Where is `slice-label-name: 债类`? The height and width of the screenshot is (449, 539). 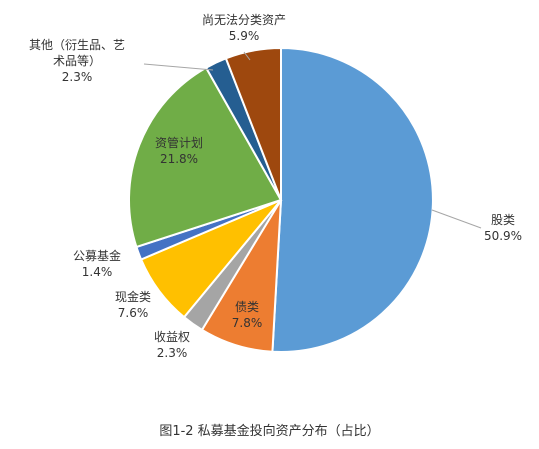
slice-label-name: 债类 is located at coordinates (247, 307).